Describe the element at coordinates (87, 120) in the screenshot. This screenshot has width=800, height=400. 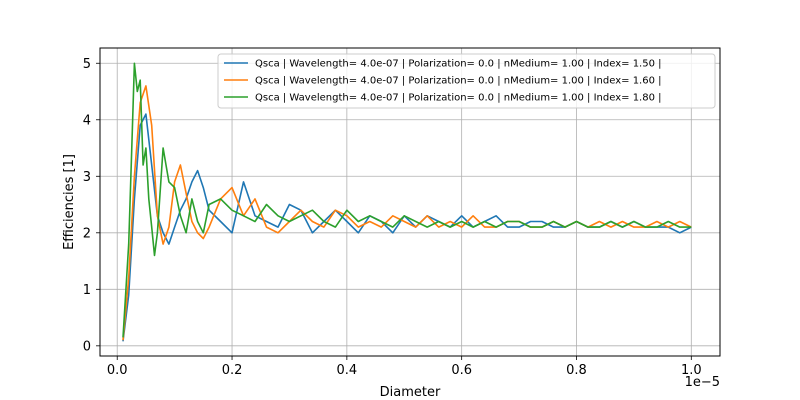
I see `y-tick-label: 4` at that location.